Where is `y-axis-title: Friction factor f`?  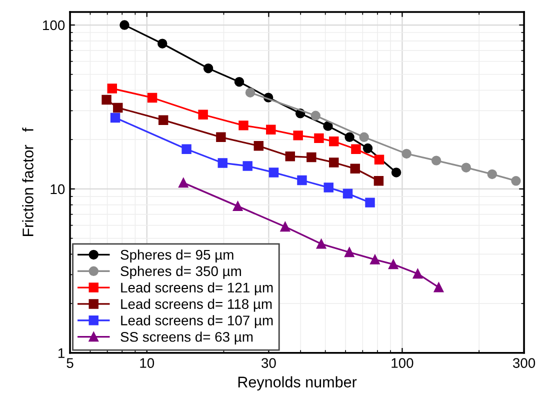
y-axis-title: Friction factor f is located at coordinates (28, 182).